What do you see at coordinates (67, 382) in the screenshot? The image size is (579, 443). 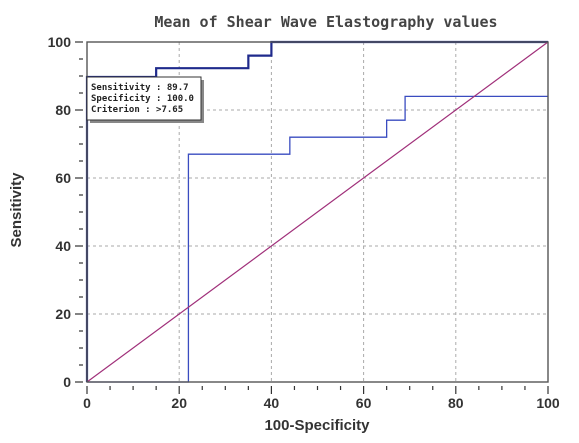 I see `y-tick-label: 0` at bounding box center [67, 382].